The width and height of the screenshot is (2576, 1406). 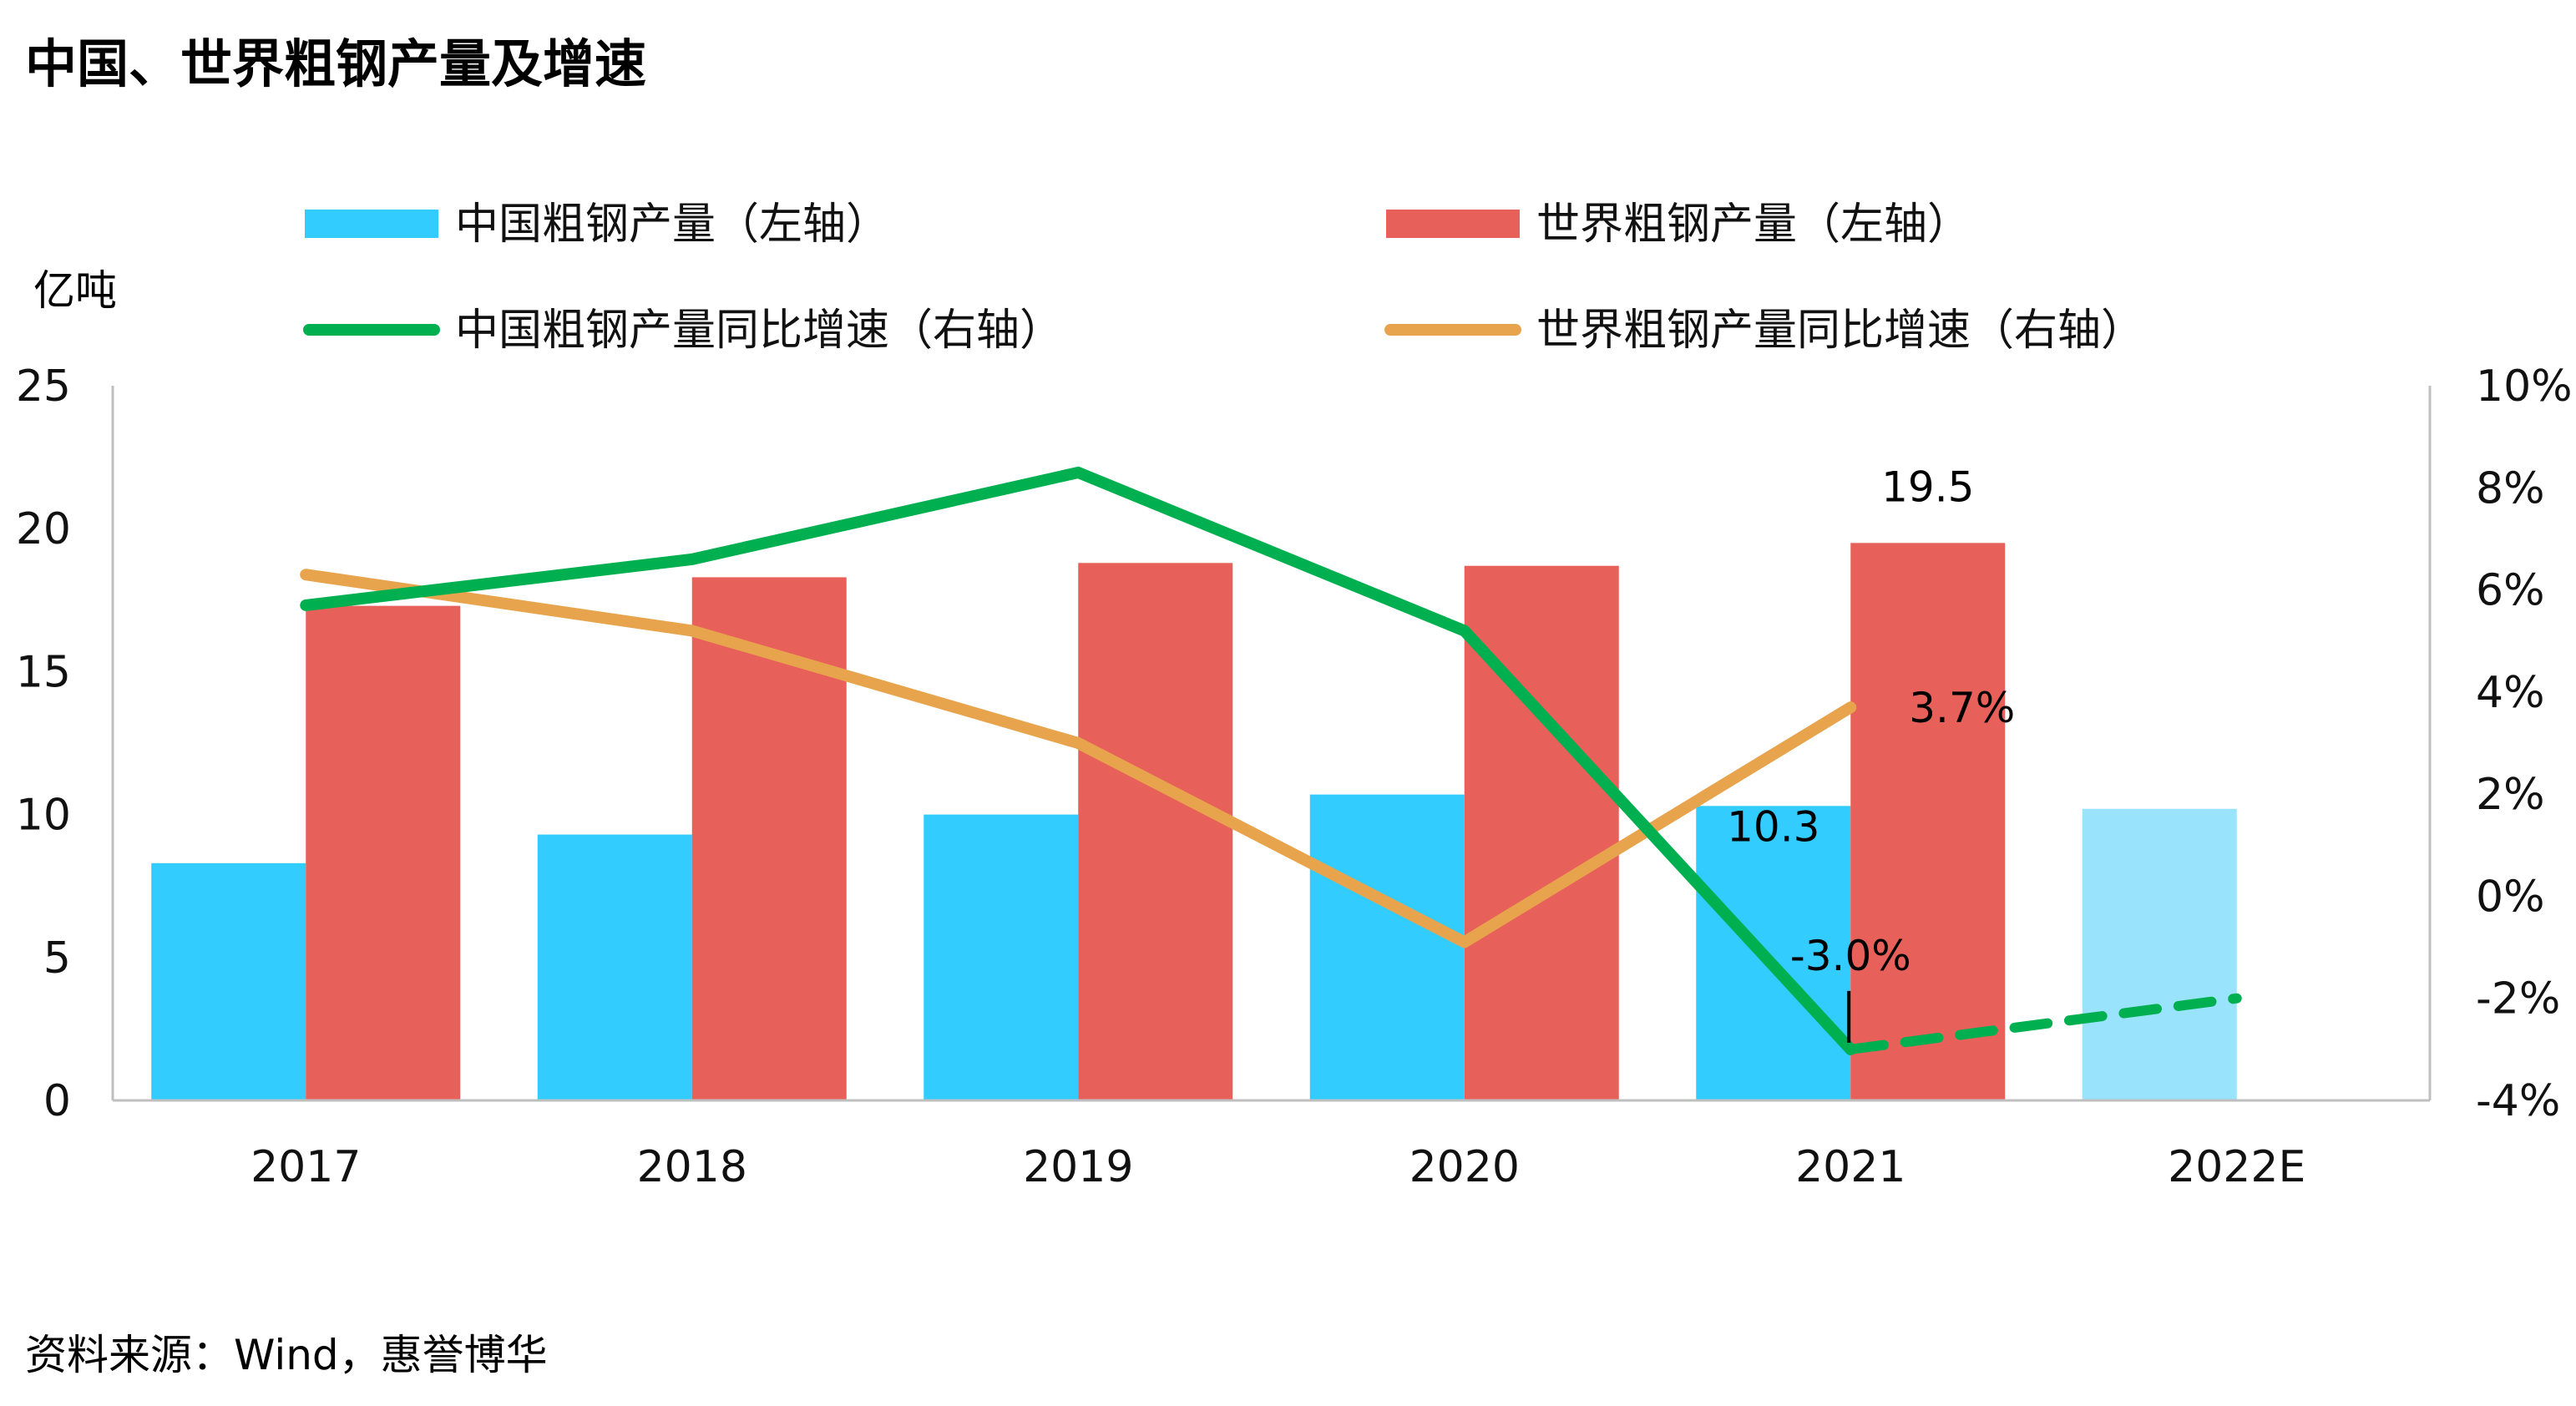 I want to click on left-tick-label: 5, so click(x=57, y=958).